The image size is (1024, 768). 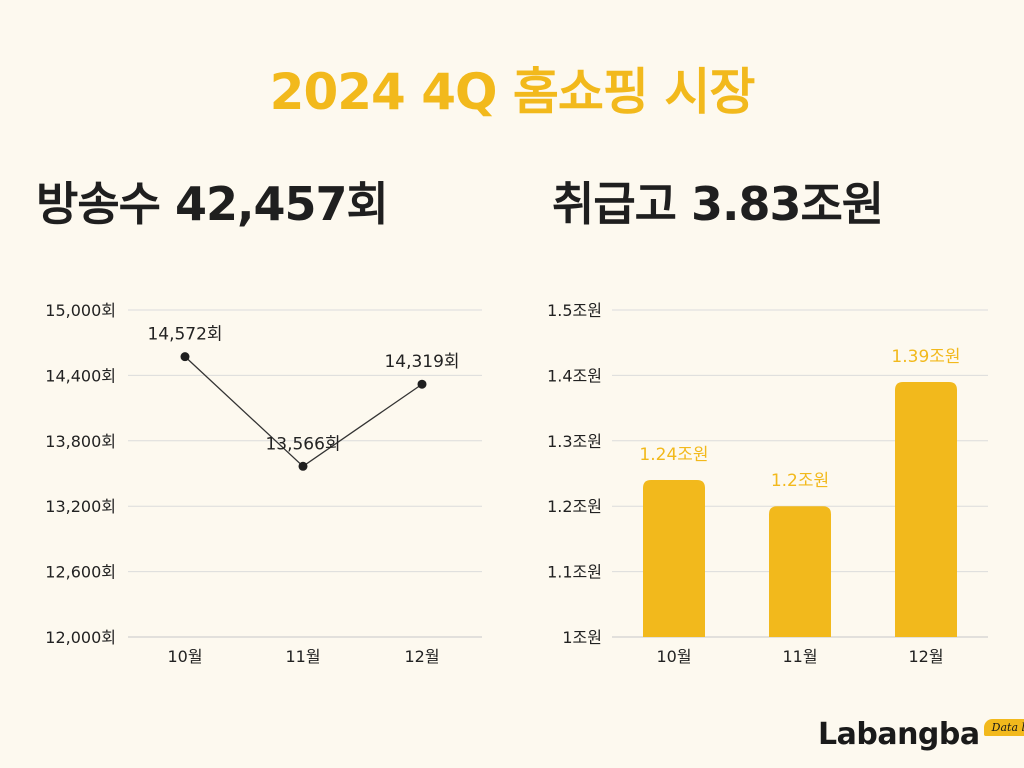 What do you see at coordinates (421, 362) in the screenshot?
I see `data-label: 14,319회` at bounding box center [421, 362].